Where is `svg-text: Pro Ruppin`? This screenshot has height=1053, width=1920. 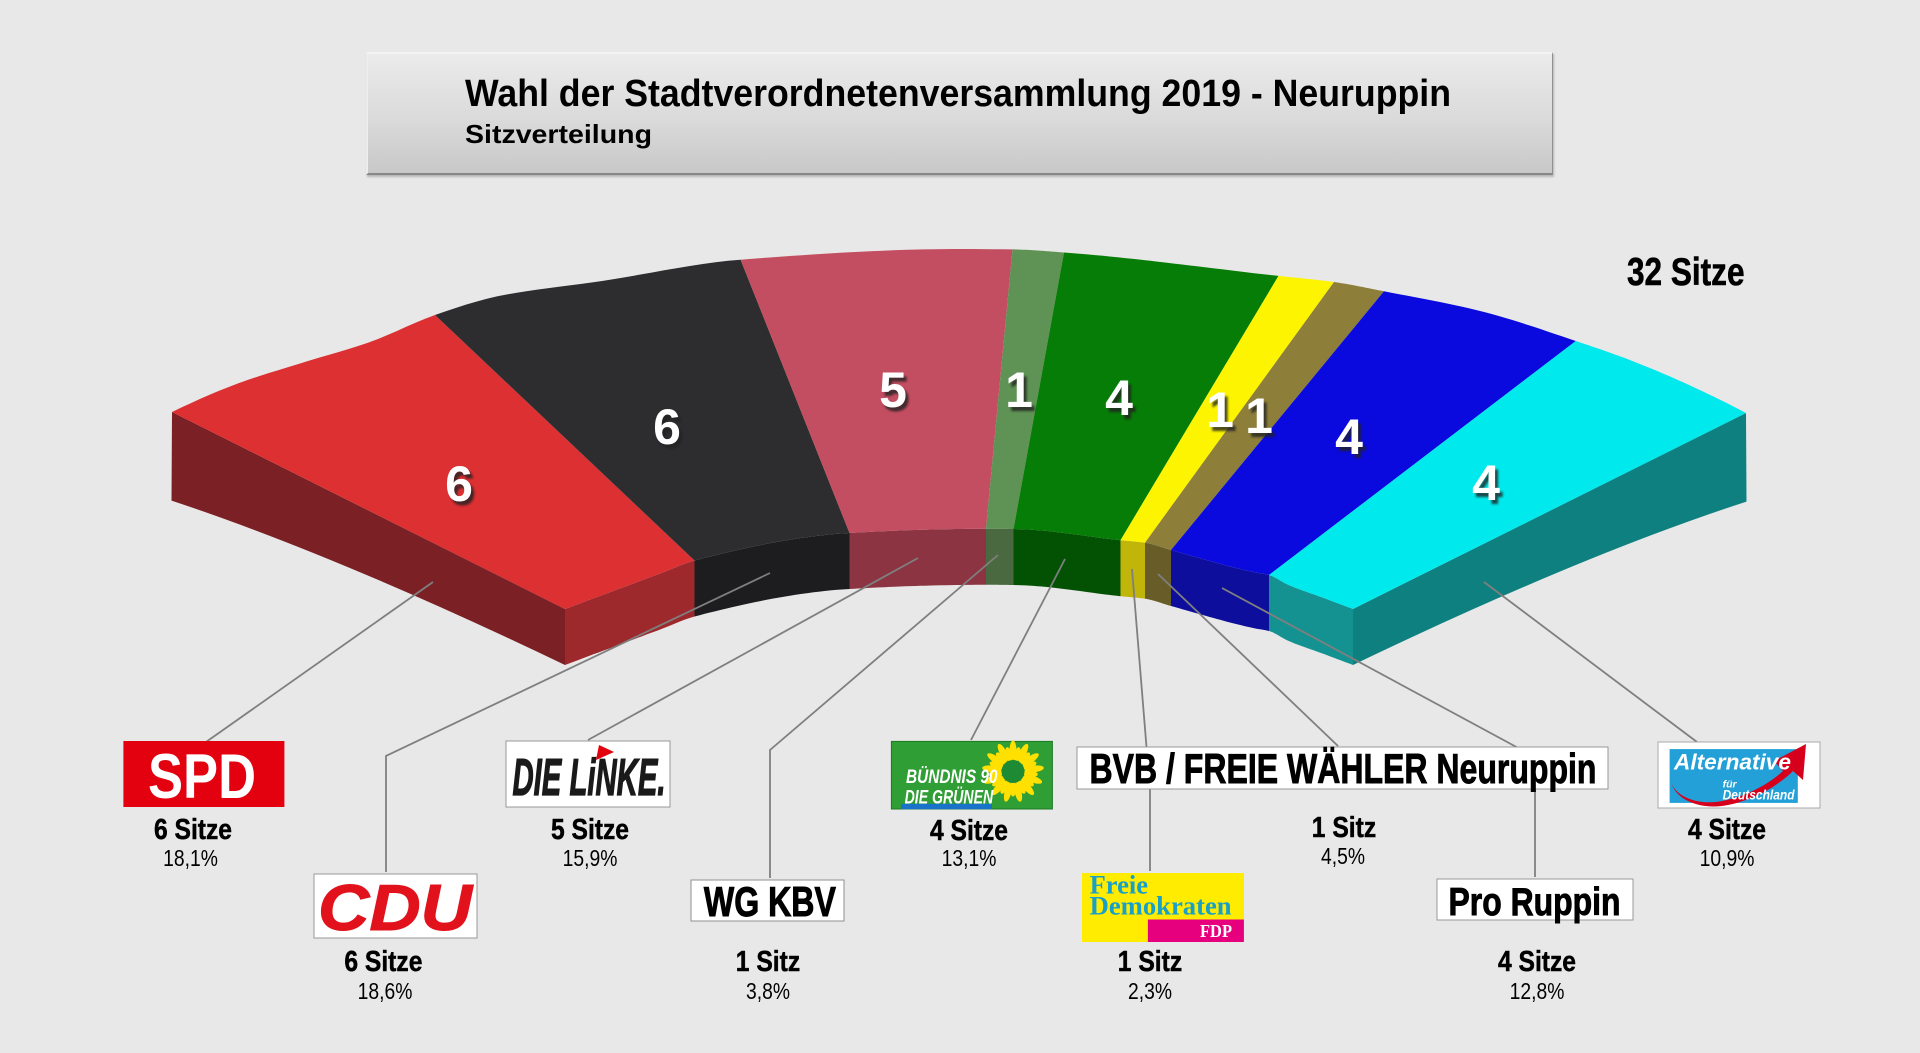 svg-text: Pro Ruppin is located at coordinates (1535, 902).